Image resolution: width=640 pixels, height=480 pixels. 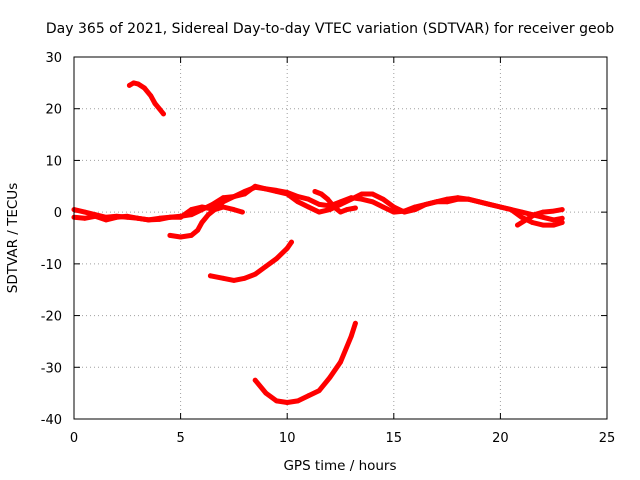 I want to click on x-tick-label: 10, so click(x=287, y=438).